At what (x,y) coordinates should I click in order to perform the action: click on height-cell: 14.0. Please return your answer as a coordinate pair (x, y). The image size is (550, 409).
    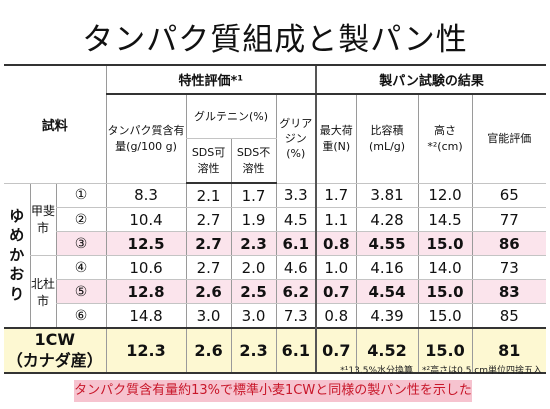
    Looking at the image, I should click on (445, 267).